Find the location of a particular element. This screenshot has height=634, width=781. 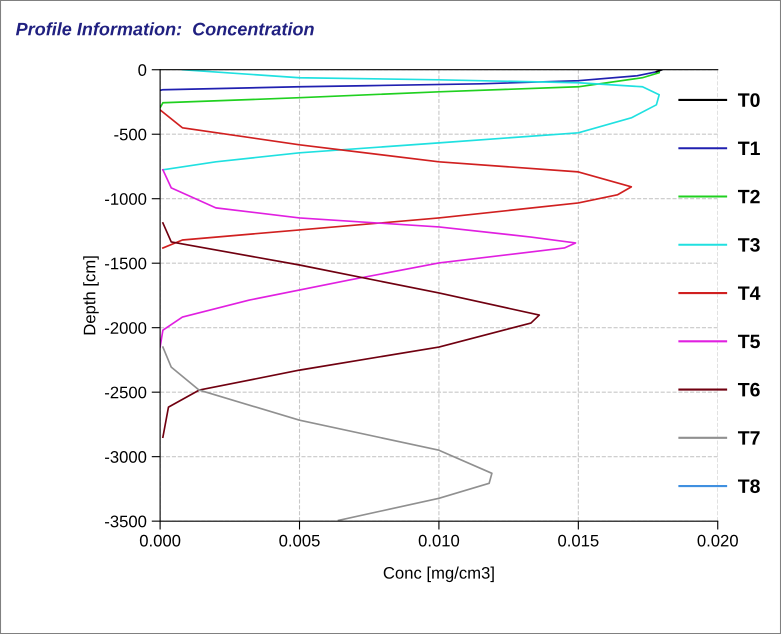

legend-label: T0 is located at coordinates (749, 100).